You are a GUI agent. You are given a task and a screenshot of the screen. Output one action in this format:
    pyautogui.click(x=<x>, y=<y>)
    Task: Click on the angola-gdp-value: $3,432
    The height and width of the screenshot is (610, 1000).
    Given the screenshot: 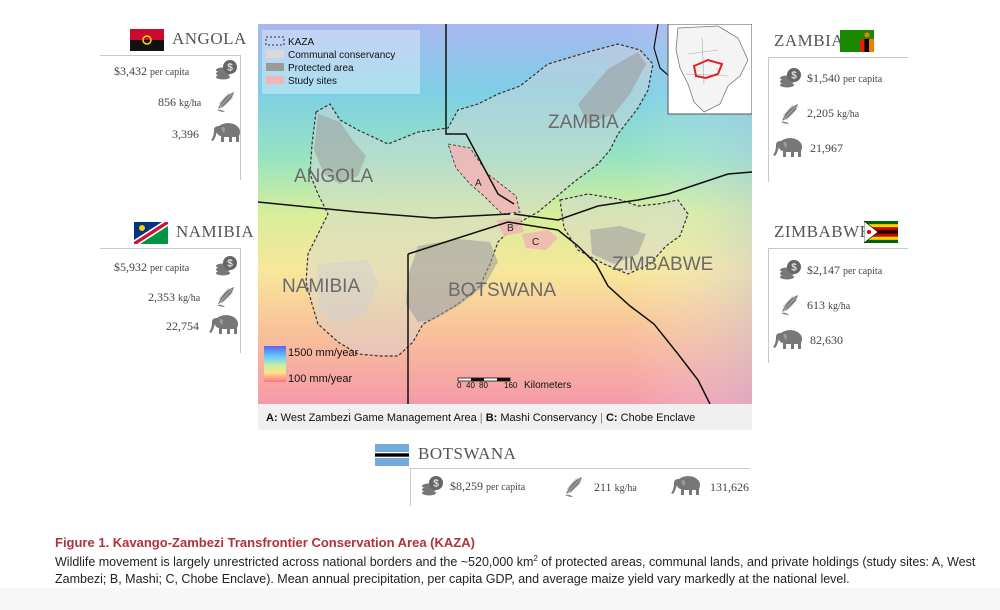 What is the action you would take?
    pyautogui.click(x=130, y=71)
    